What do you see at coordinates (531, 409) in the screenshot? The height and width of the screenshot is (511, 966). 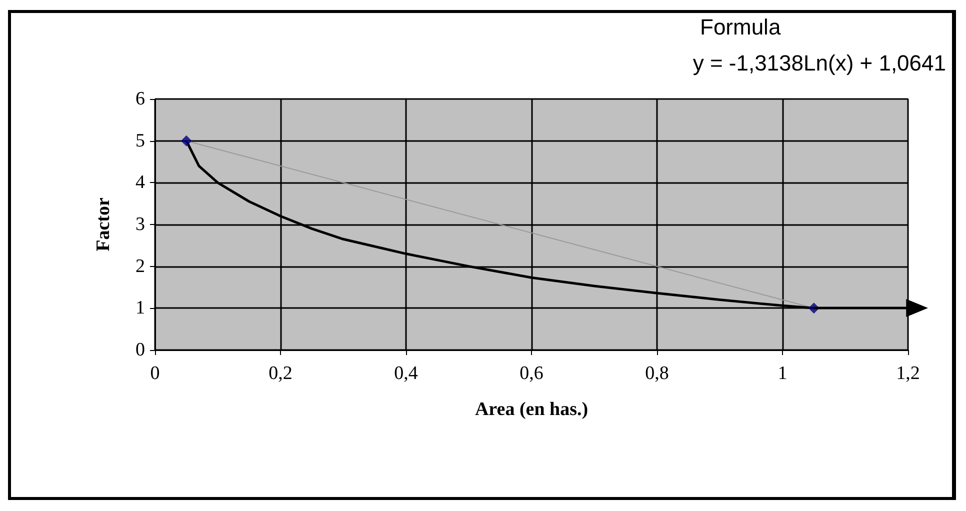 I see `x-axis-title: Area (en has.)` at bounding box center [531, 409].